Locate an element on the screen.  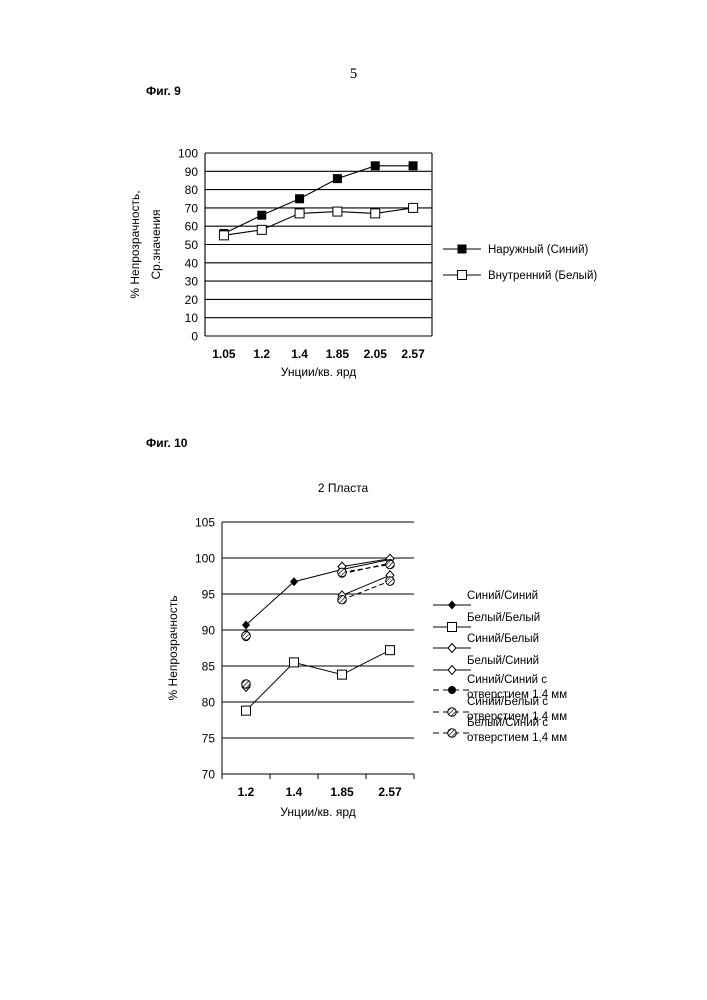
y-tick-label: 30 is located at coordinates (192, 282).